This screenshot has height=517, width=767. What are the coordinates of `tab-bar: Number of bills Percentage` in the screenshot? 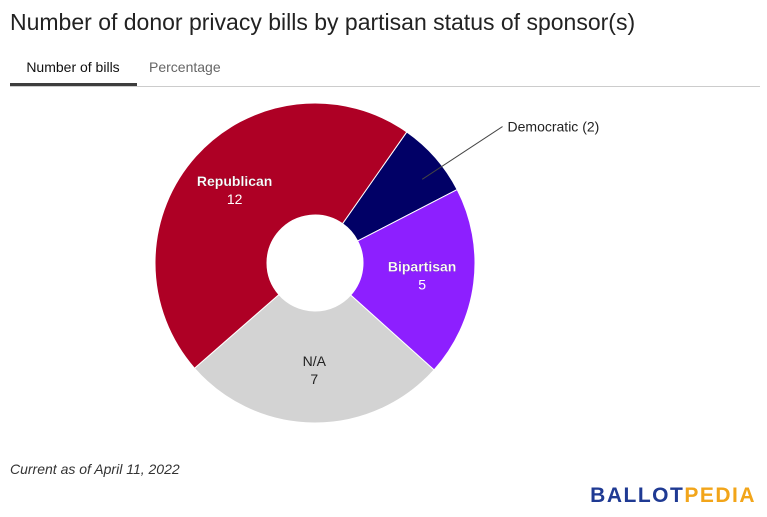 It's located at (385, 68).